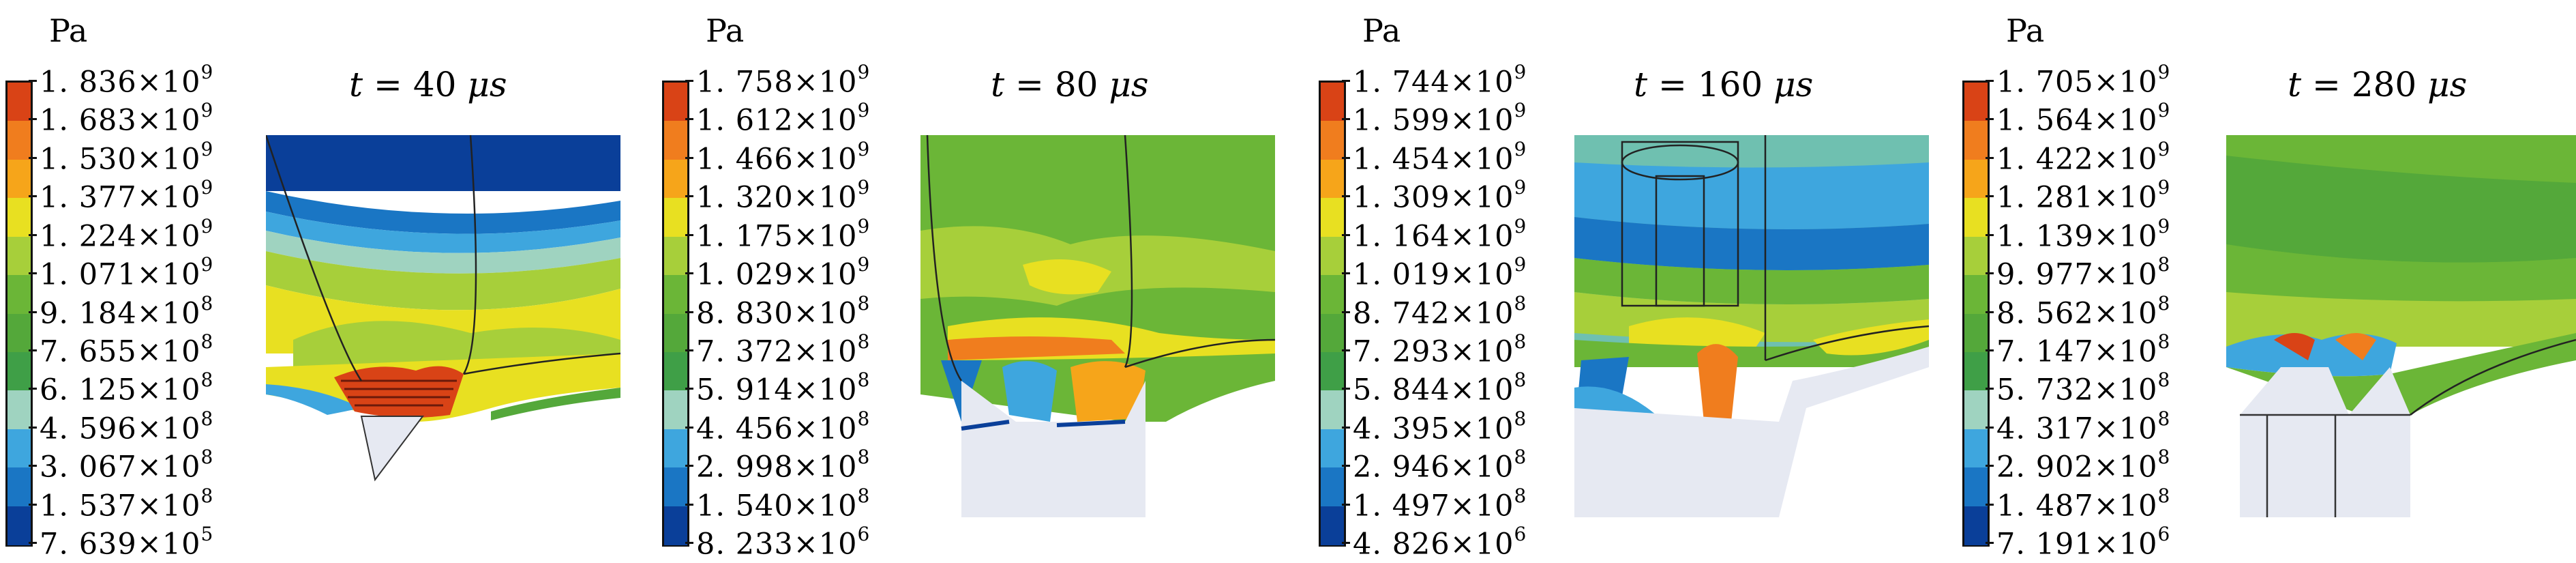 The width and height of the screenshot is (2576, 563). I want to click on legend-tick-label: 7. 639×105, so click(127, 542).